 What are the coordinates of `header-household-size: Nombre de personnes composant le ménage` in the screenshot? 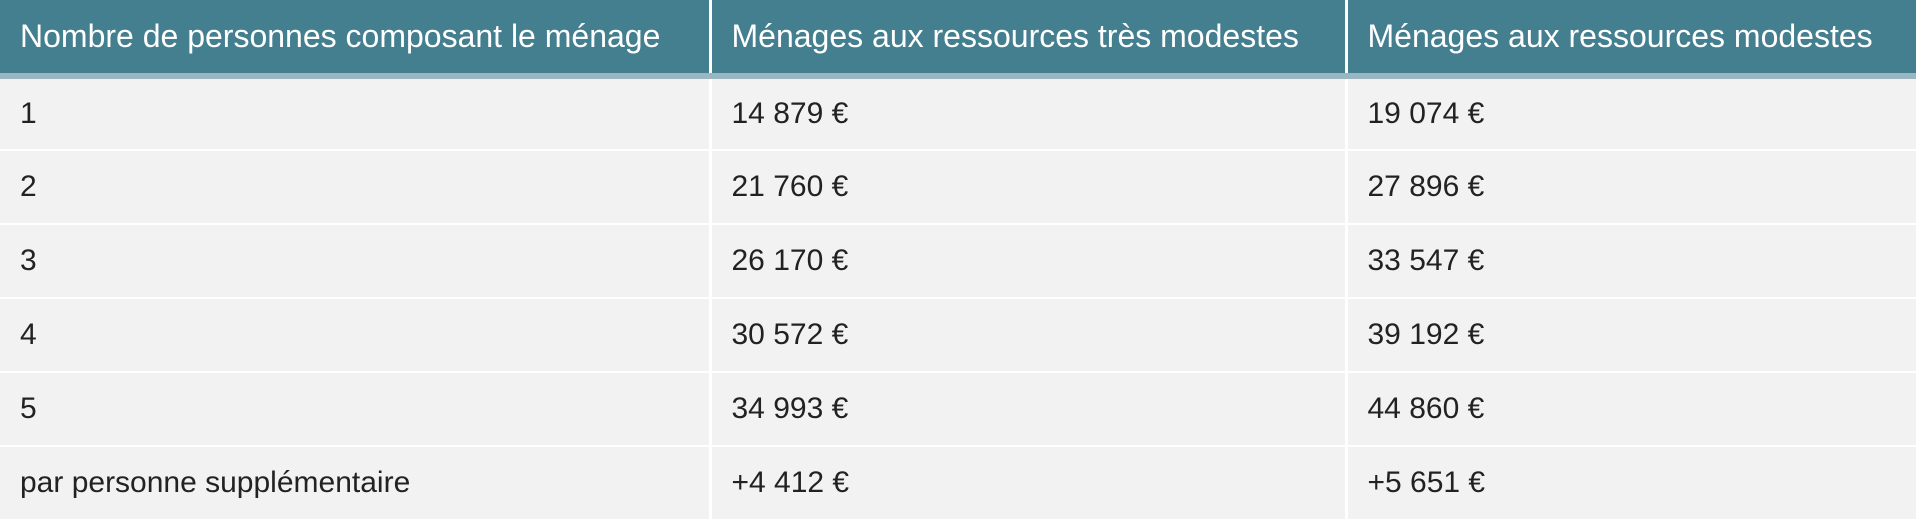 It's located at (356, 39).